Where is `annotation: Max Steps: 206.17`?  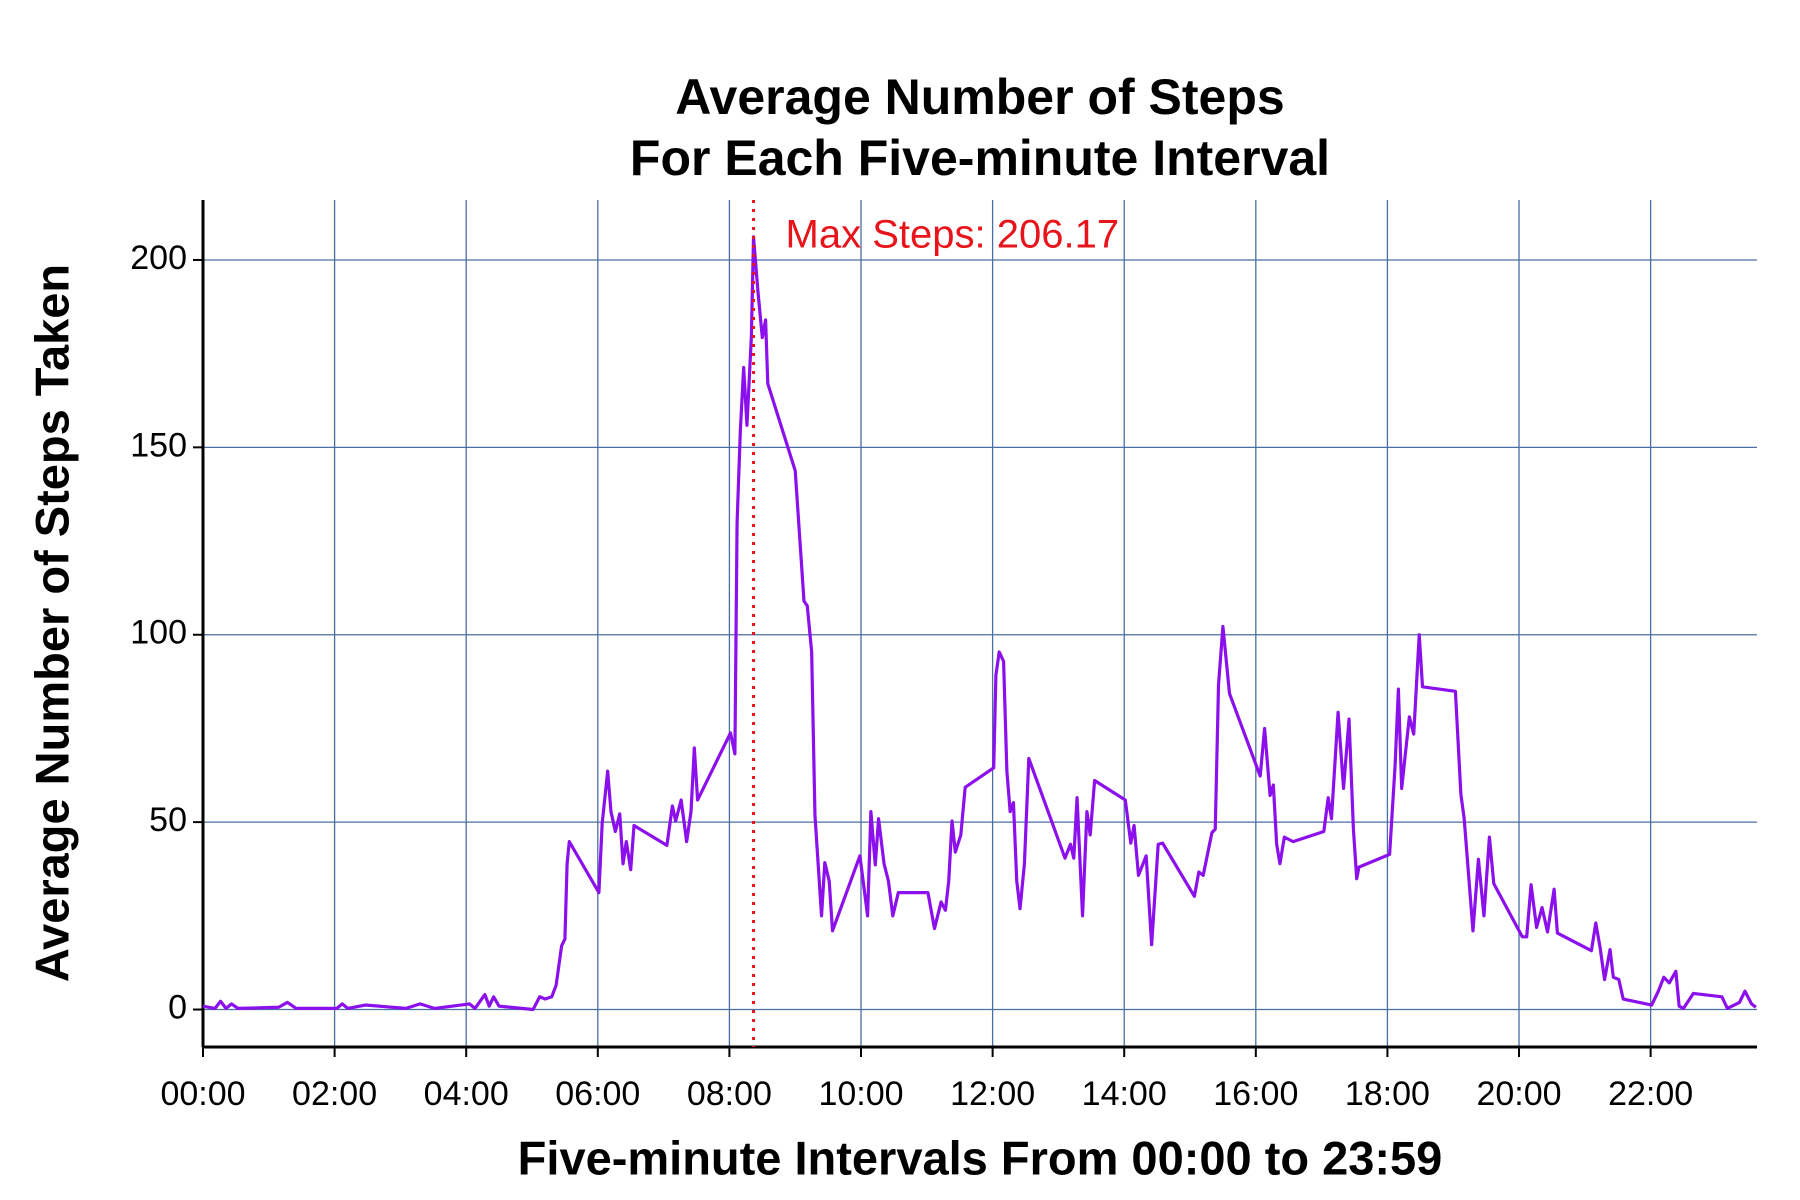 annotation: Max Steps: 206.17 is located at coordinates (953, 234).